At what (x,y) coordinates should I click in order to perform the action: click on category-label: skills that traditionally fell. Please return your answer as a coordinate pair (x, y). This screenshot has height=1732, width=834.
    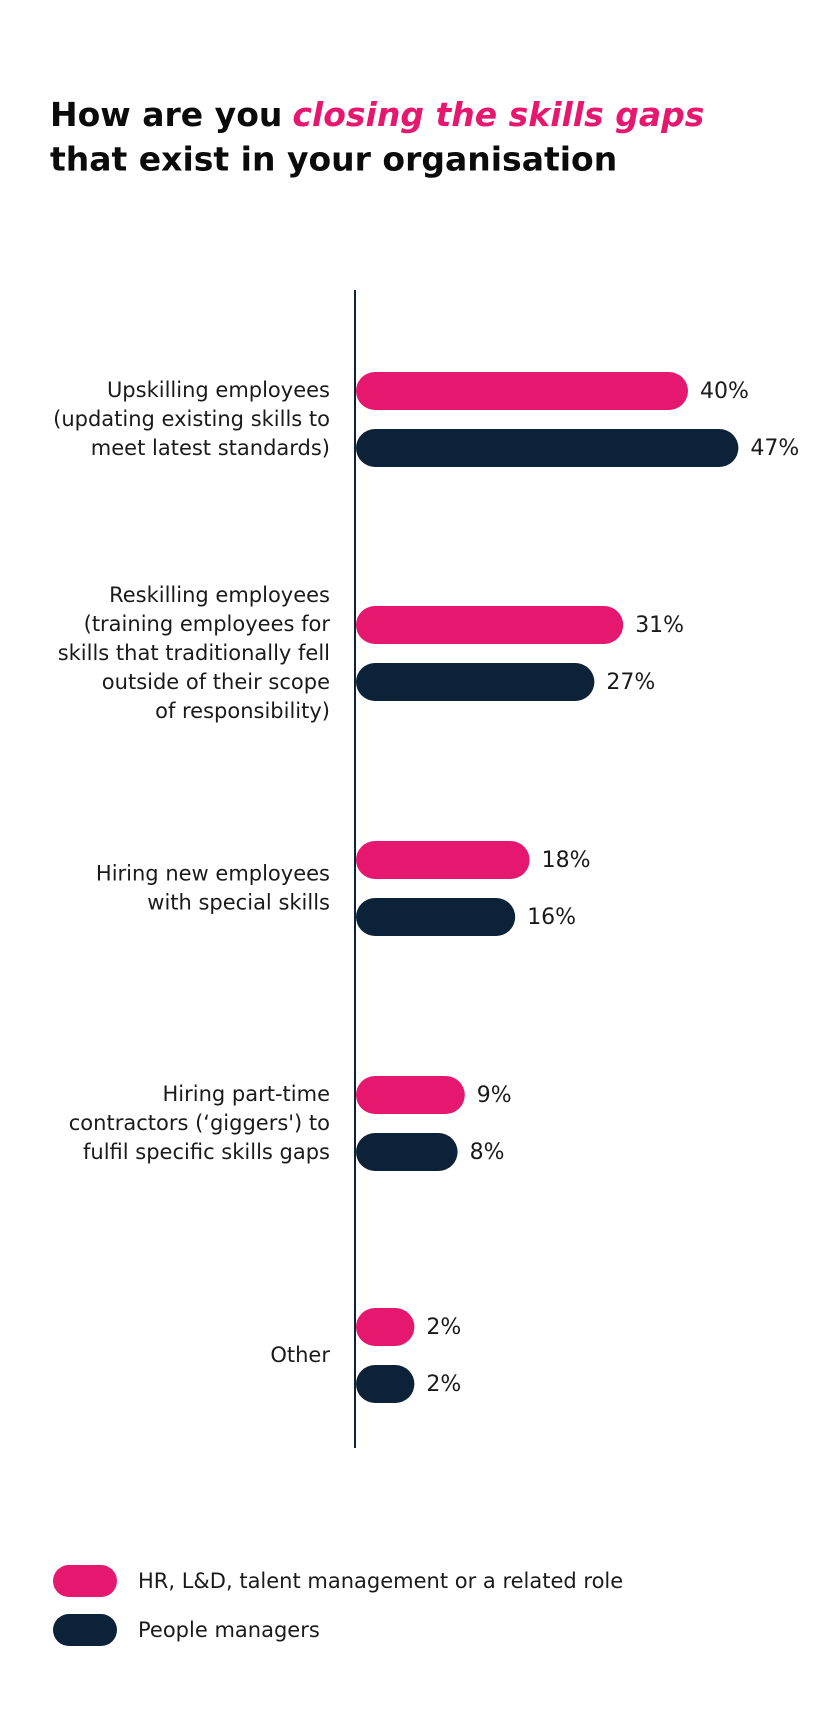
    Looking at the image, I should click on (194, 653).